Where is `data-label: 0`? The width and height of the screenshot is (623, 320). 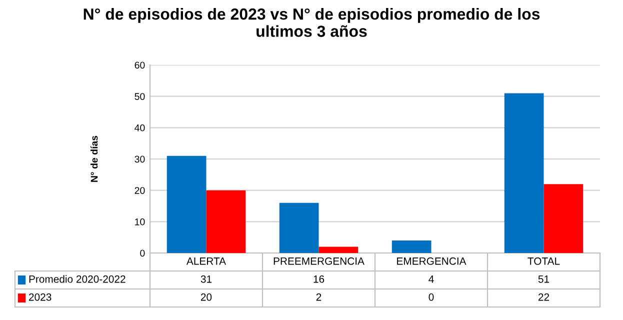 data-label: 0 is located at coordinates (431, 297).